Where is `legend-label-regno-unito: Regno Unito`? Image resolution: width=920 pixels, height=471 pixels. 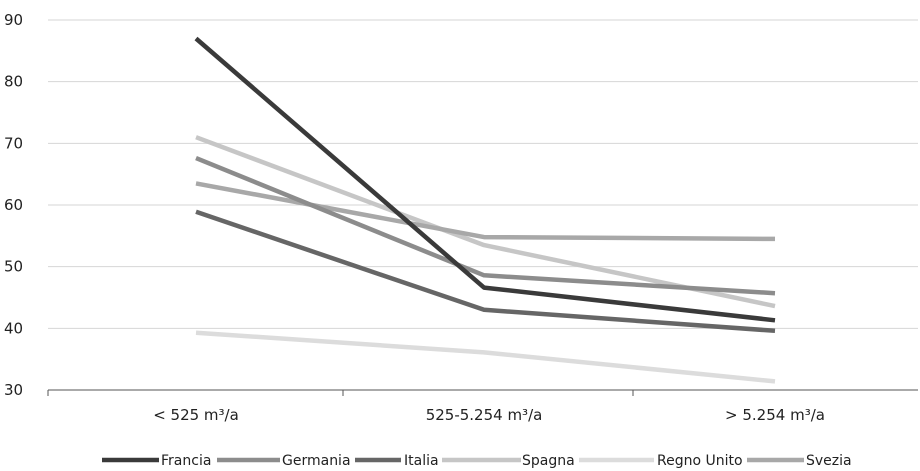
legend-label-regno-unito: Regno Unito is located at coordinates (700, 461).